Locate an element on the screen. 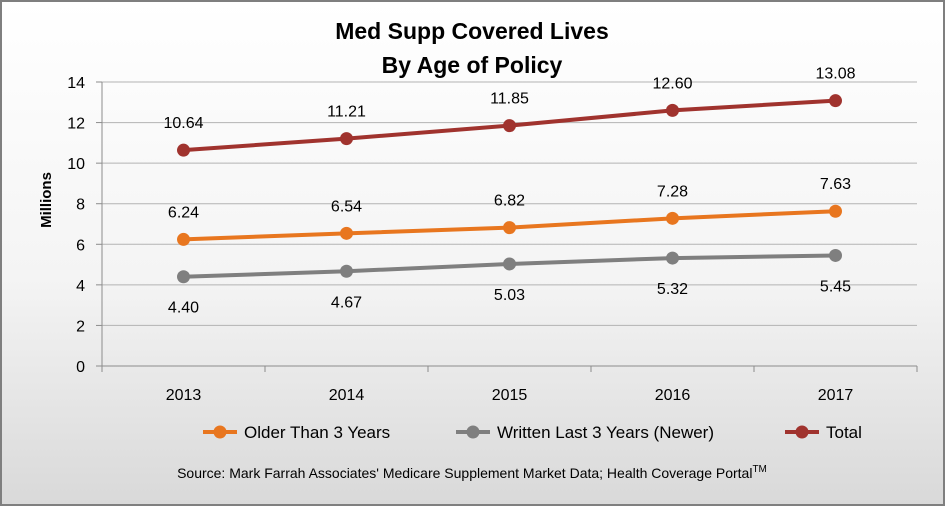 The height and width of the screenshot is (506, 945). y-axis-label: Millions is located at coordinates (46, 200).